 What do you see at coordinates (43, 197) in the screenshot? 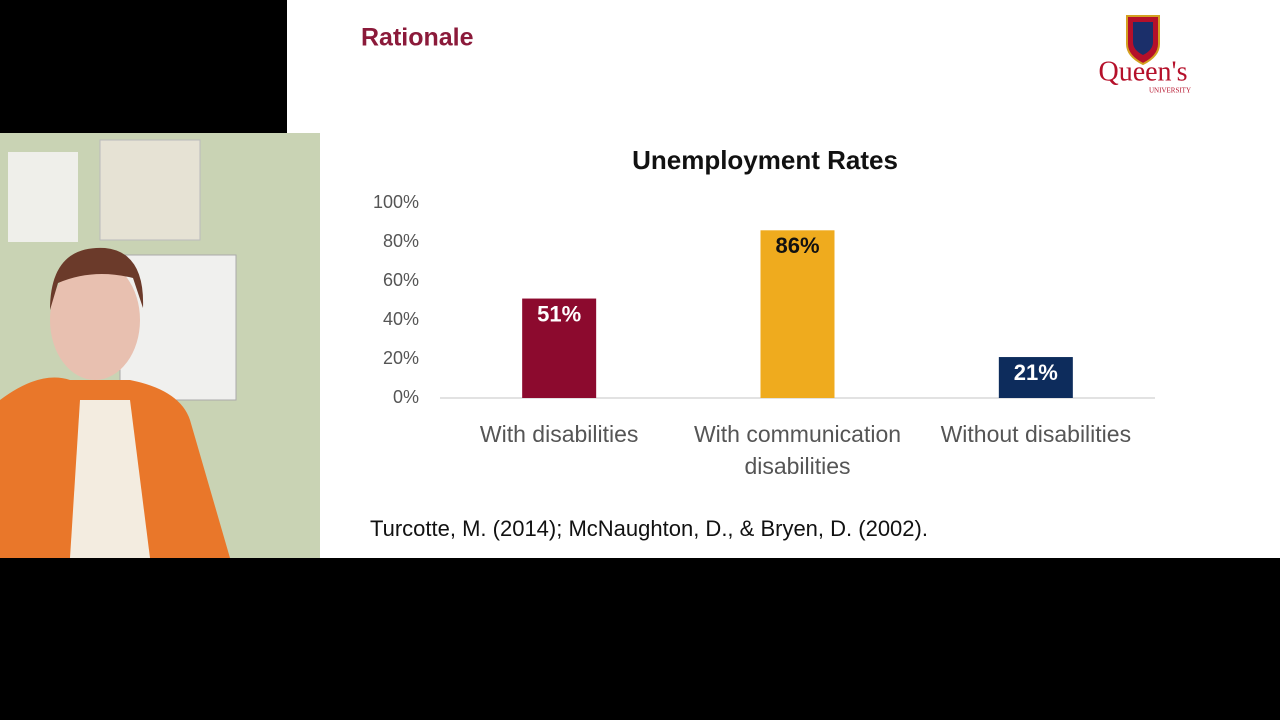
I see `sign` at bounding box center [43, 197].